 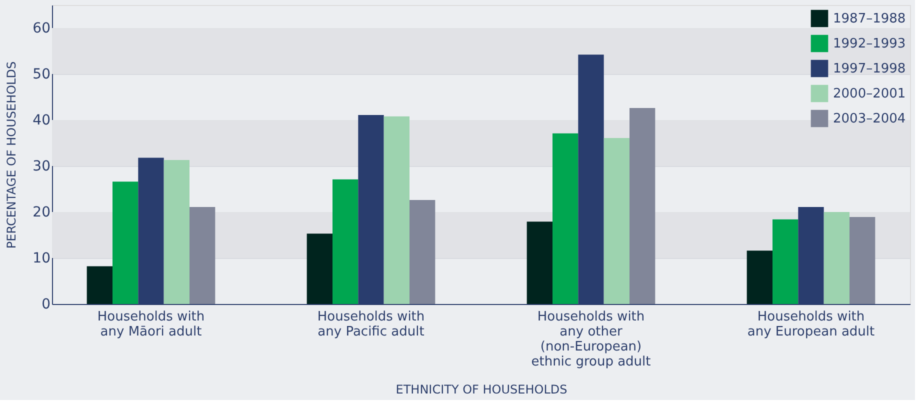 I want to click on y-tick-label: 10, so click(x=41, y=258).